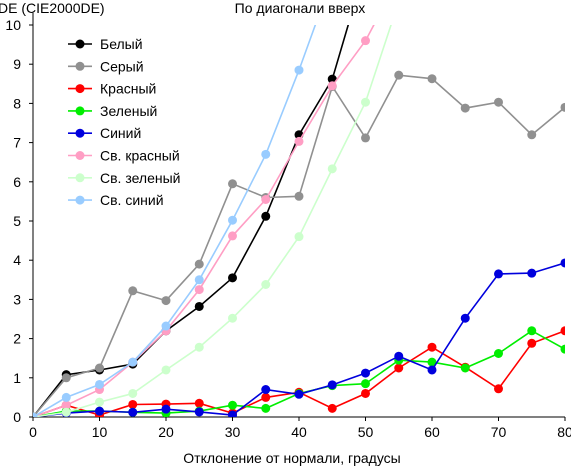 This screenshot has height=468, width=571. What do you see at coordinates (17, 378) in the screenshot?
I see `y-tick-label: 1` at bounding box center [17, 378].